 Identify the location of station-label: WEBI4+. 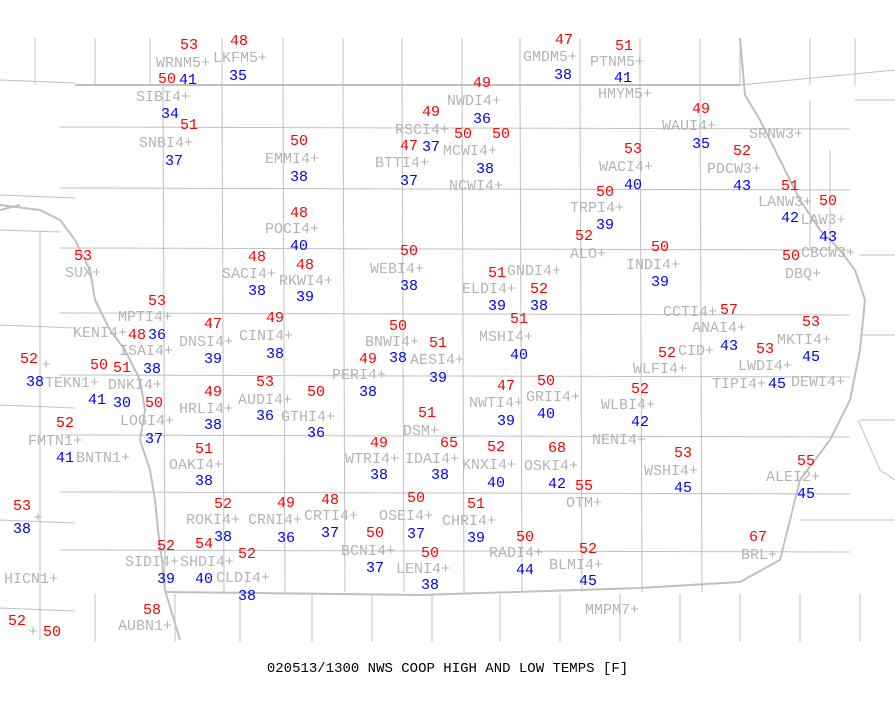
(397, 269).